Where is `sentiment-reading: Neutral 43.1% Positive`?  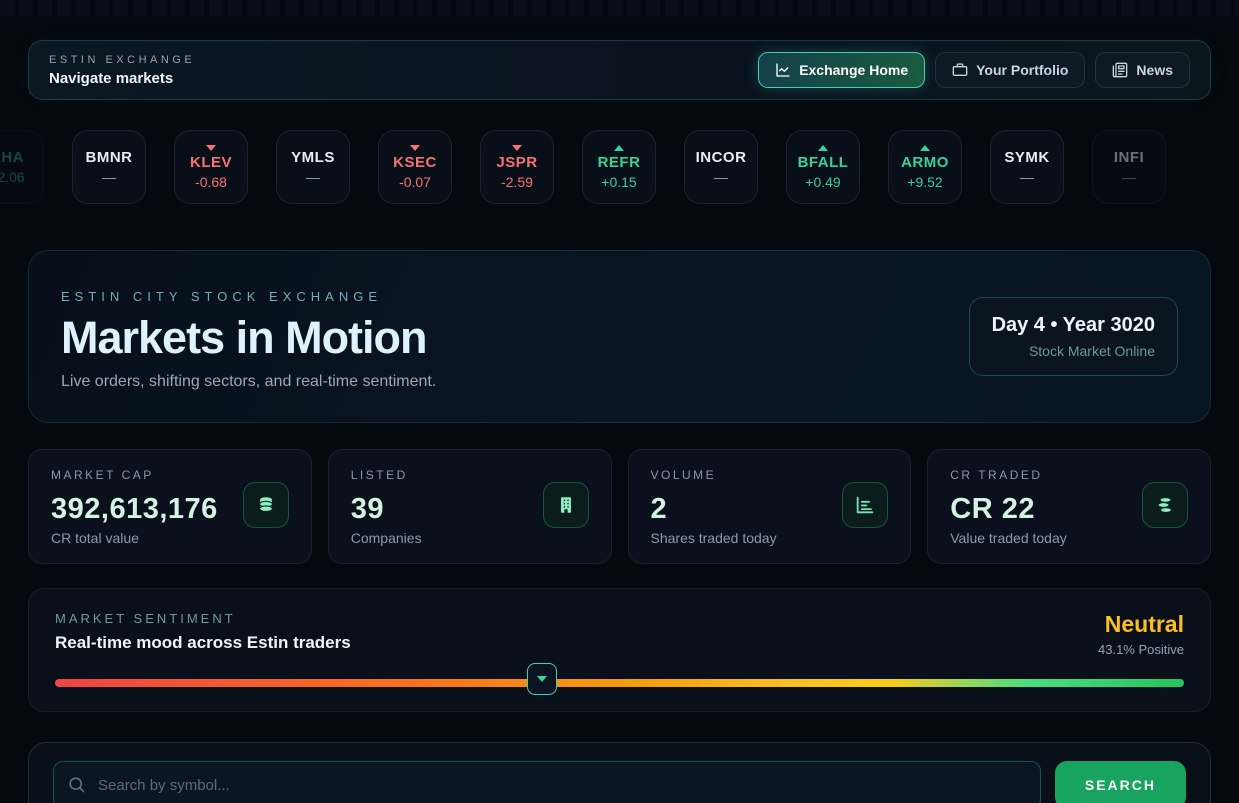
sentiment-reading: Neutral 43.1% Positive is located at coordinates (1141, 634).